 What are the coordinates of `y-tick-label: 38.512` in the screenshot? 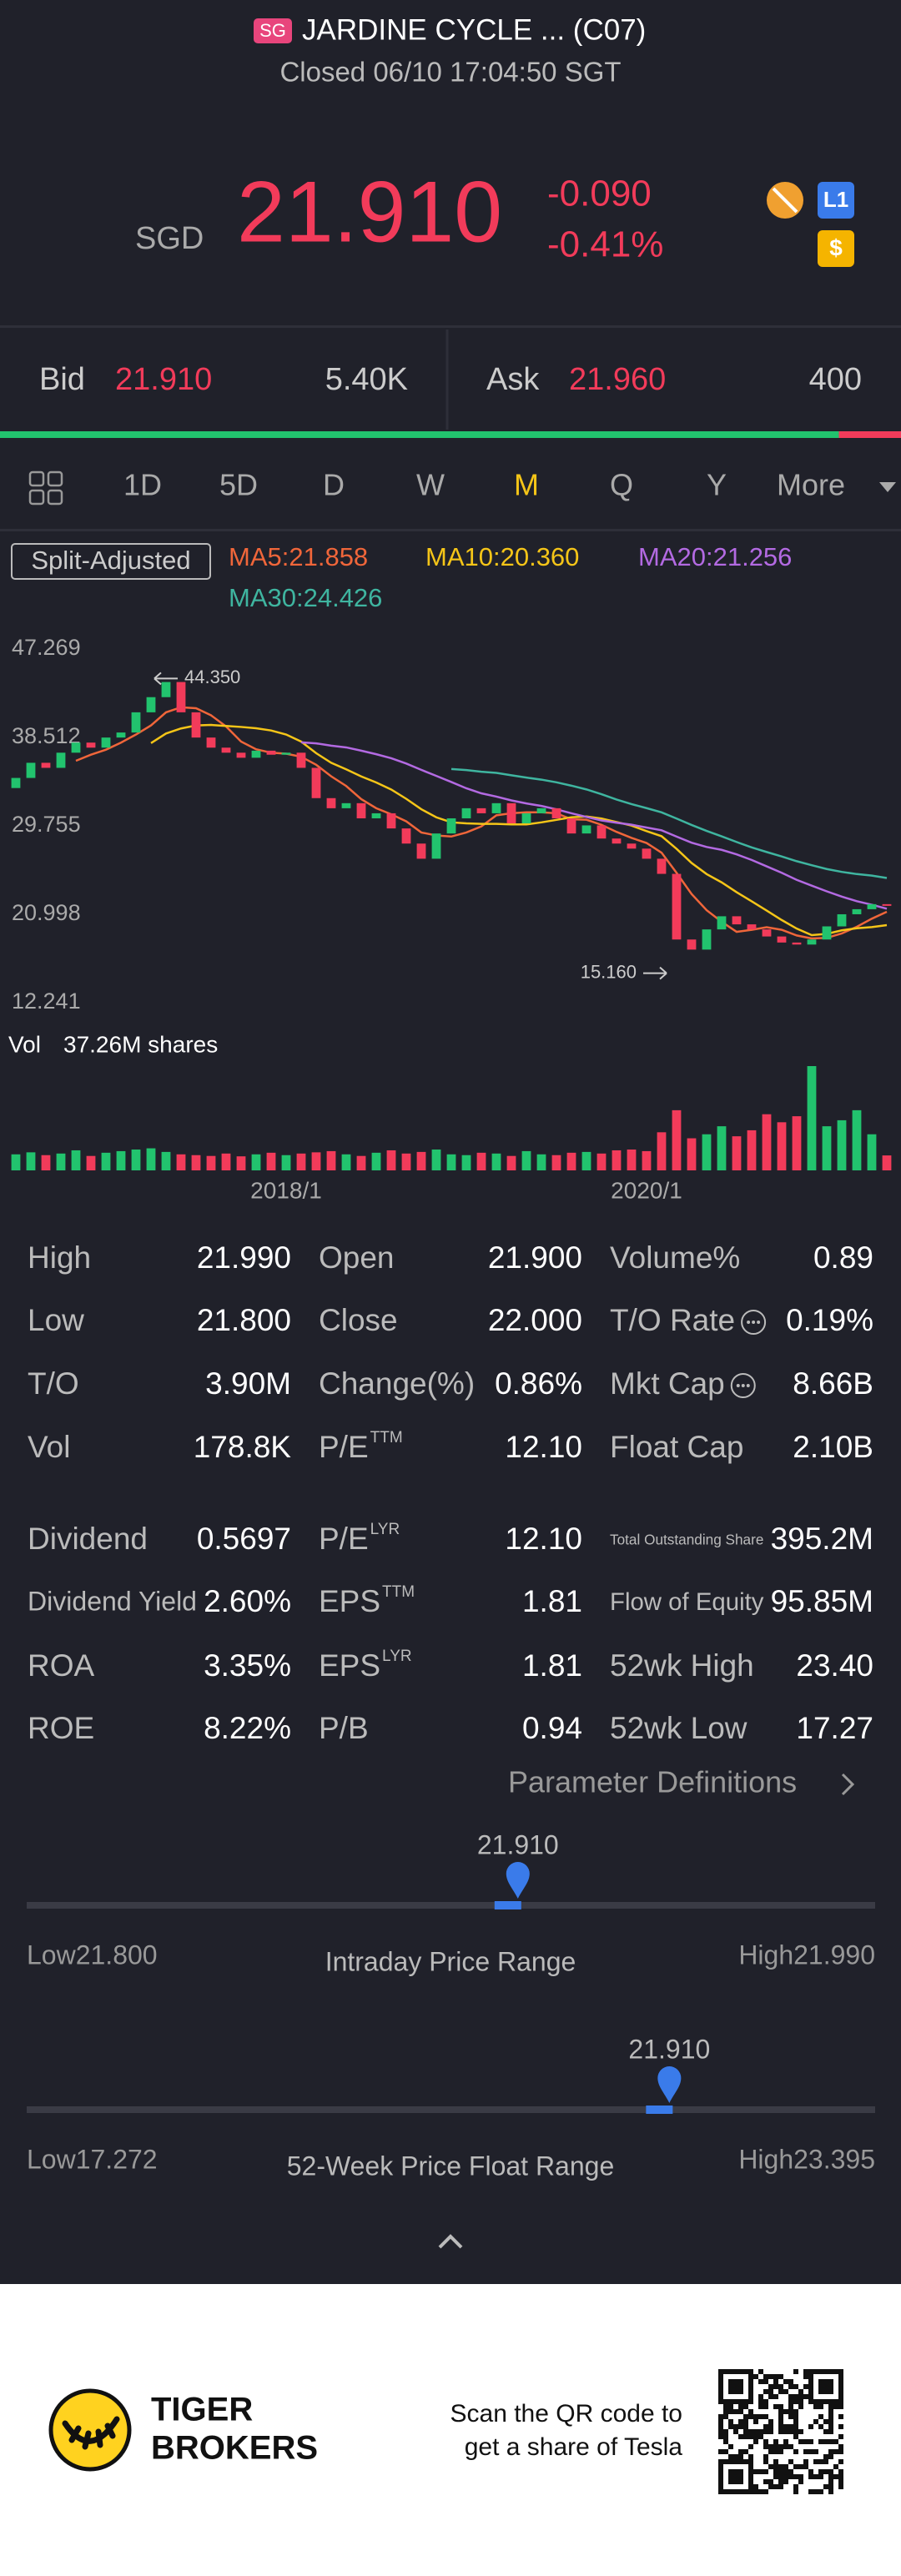 It's located at (46, 735).